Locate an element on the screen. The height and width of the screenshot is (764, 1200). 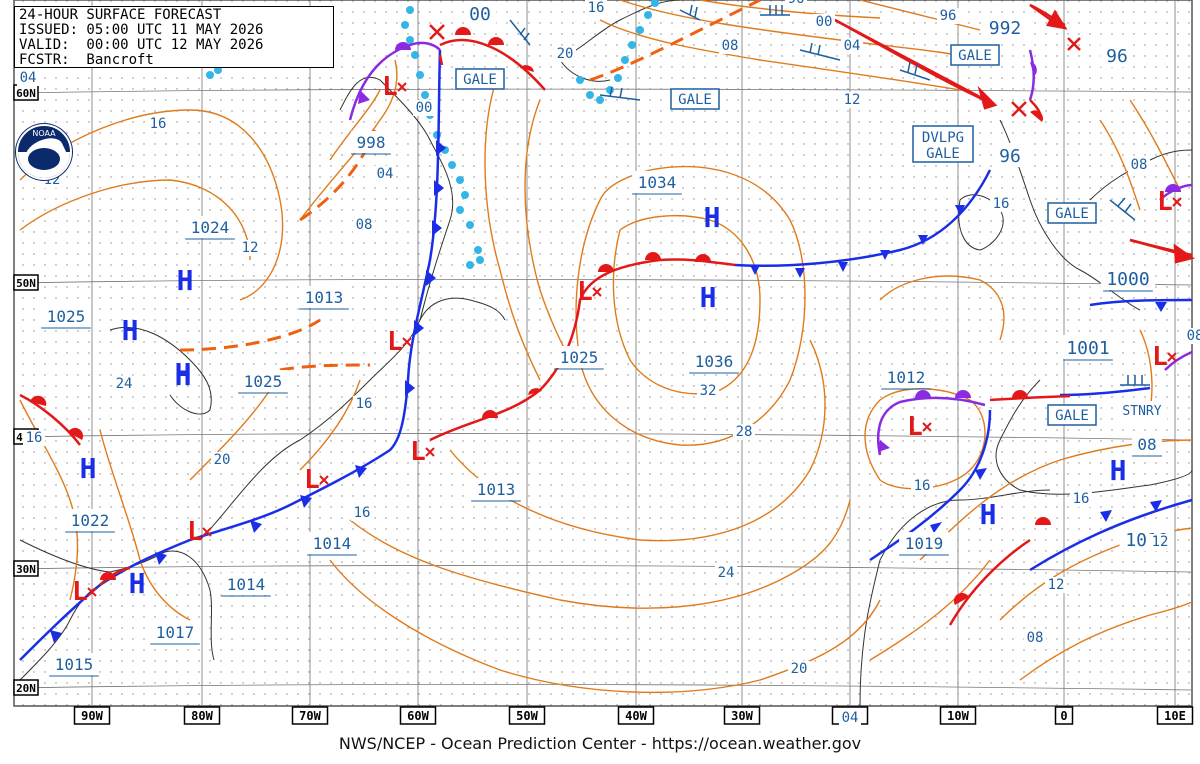
pressure-box-value: 1000 is located at coordinates (1128, 278).